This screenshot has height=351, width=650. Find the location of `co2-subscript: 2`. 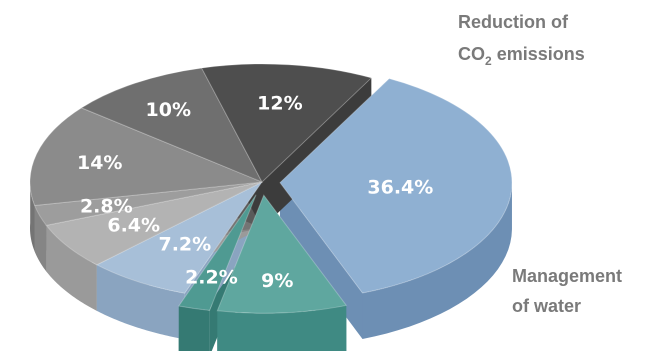

co2-subscript: 2 is located at coordinates (488, 61).